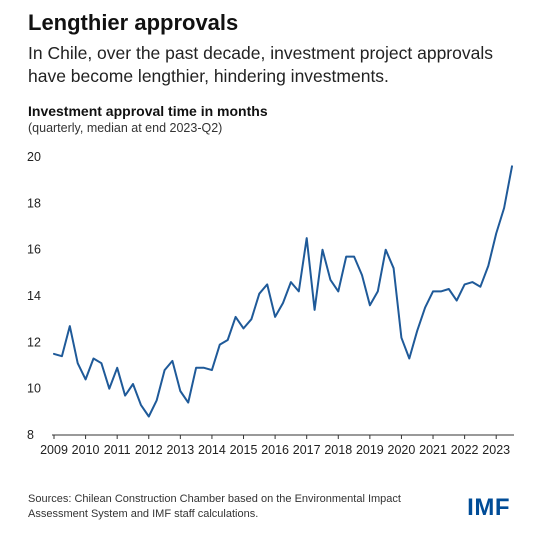 The height and width of the screenshot is (538, 538). I want to click on chart-subtitle: (quarterly, median at end 2023-Q2), so click(125, 128).